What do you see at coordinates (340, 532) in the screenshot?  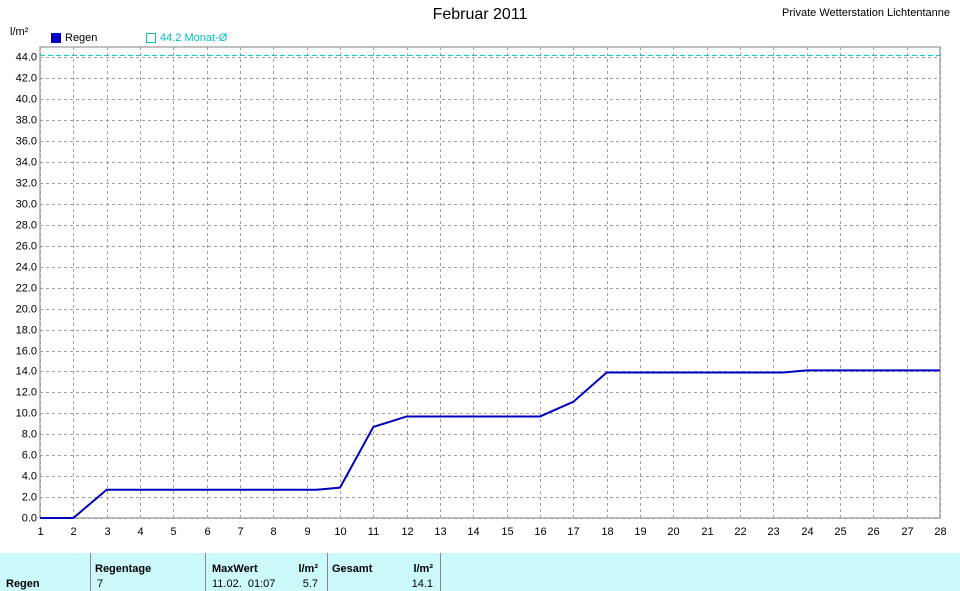 I see `x-tick-label: 10` at bounding box center [340, 532].